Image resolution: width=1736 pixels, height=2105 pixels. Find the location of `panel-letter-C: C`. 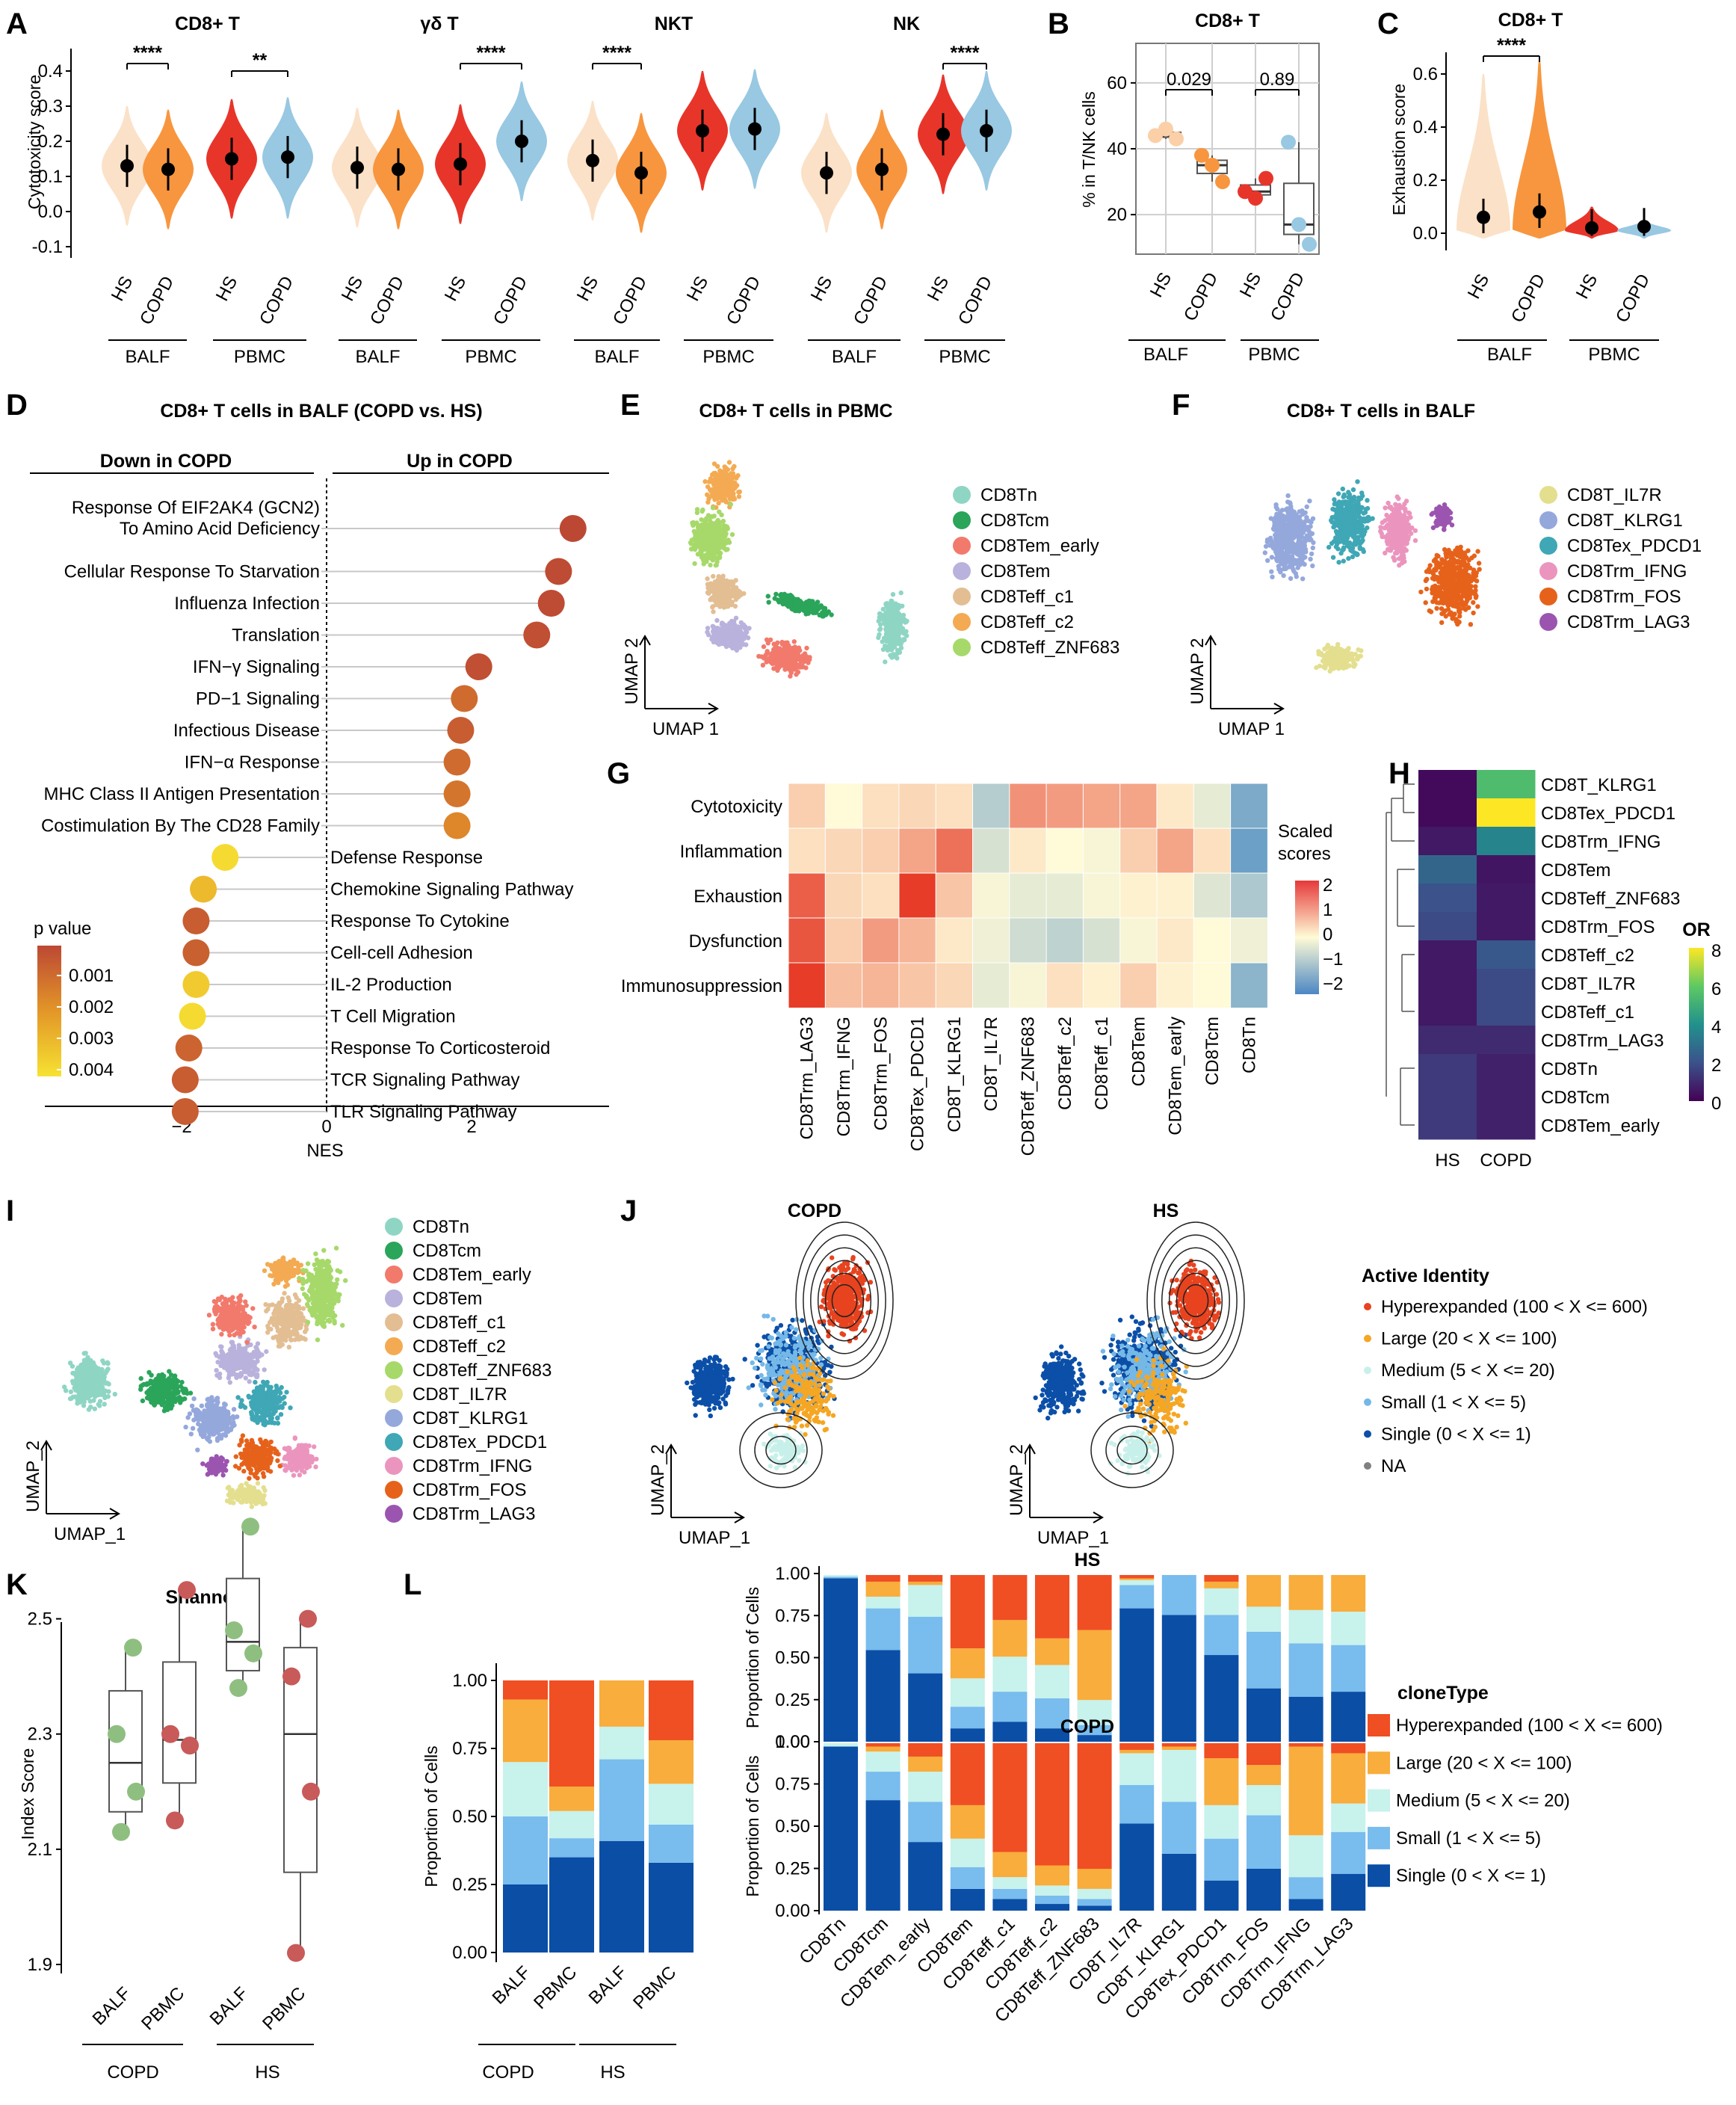

panel-letter-C: C is located at coordinates (1388, 24).